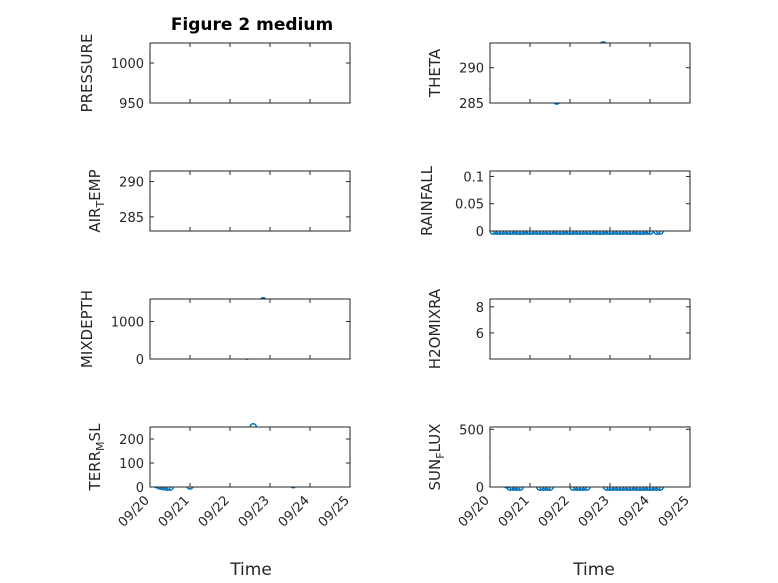 This screenshot has width=778, height=583. Describe the element at coordinates (473, 177) in the screenshot. I see `y-tick-label: 0.1` at that location.